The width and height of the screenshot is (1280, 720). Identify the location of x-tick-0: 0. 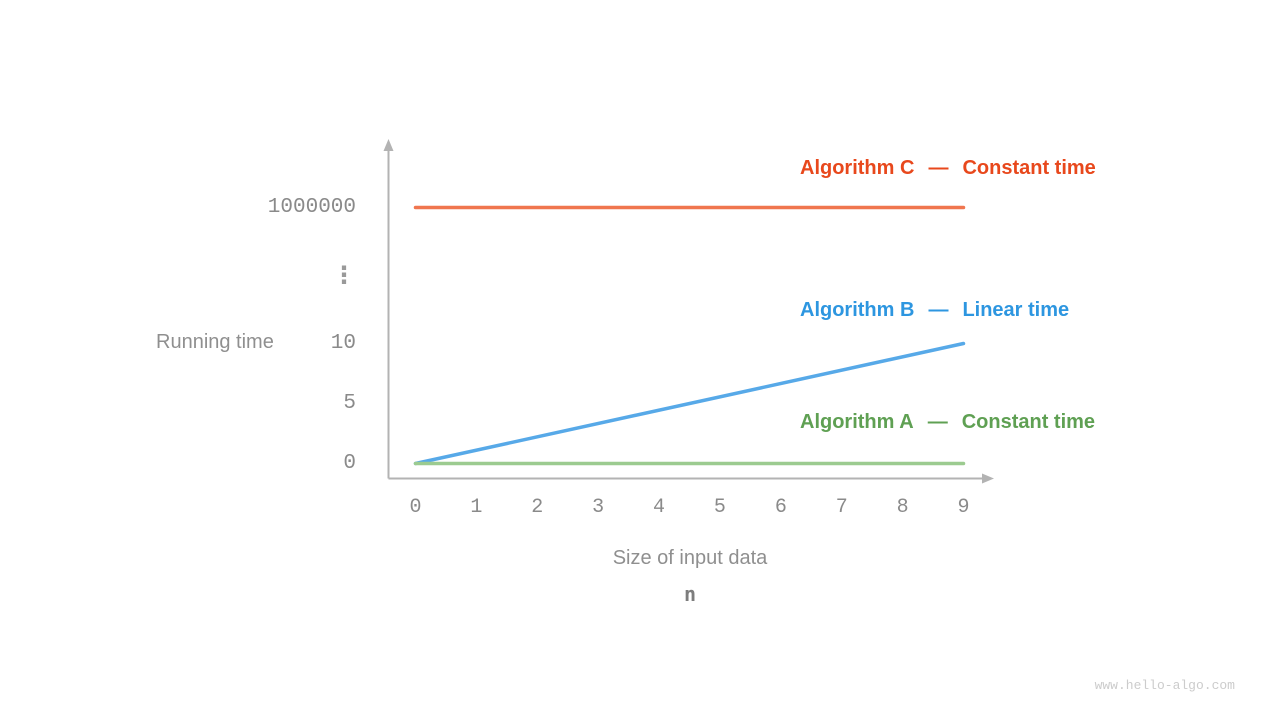
(415, 507).